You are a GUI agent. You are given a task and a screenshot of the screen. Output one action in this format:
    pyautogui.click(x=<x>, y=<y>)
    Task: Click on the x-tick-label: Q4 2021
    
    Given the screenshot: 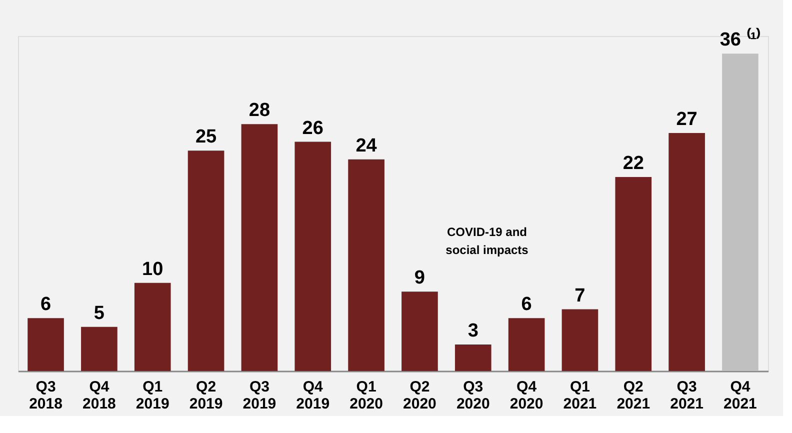 What is the action you would take?
    pyautogui.click(x=740, y=395)
    